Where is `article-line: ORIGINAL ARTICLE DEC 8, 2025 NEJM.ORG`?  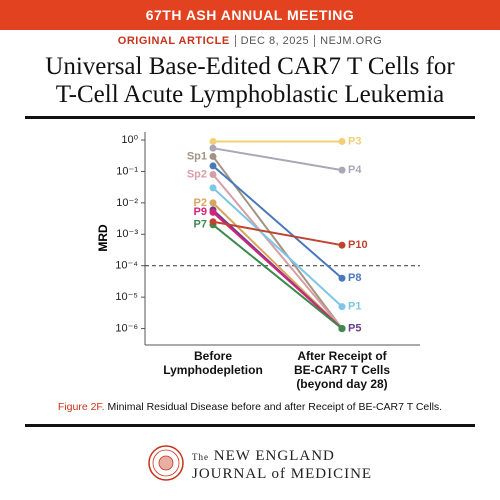 article-line: ORIGINAL ARTICLE DEC 8, 2025 NEJM.ORG is located at coordinates (250, 41).